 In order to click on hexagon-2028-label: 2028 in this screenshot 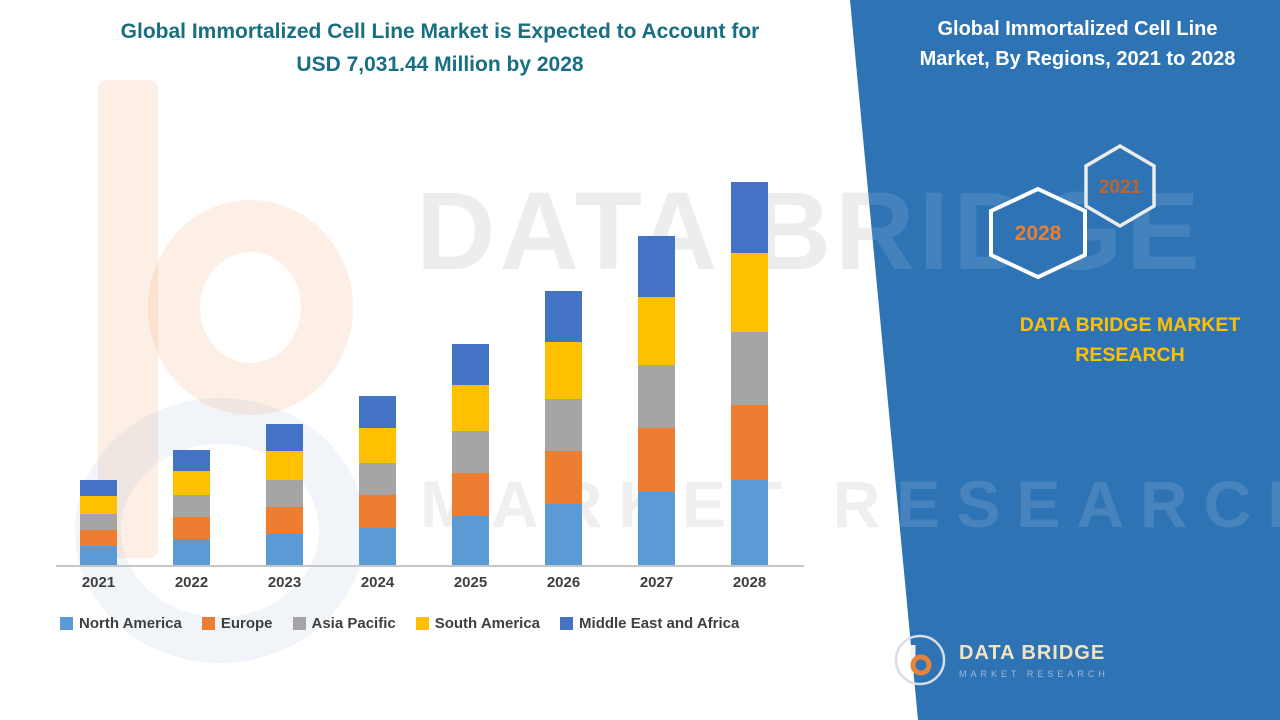, I will do `click(1038, 233)`.